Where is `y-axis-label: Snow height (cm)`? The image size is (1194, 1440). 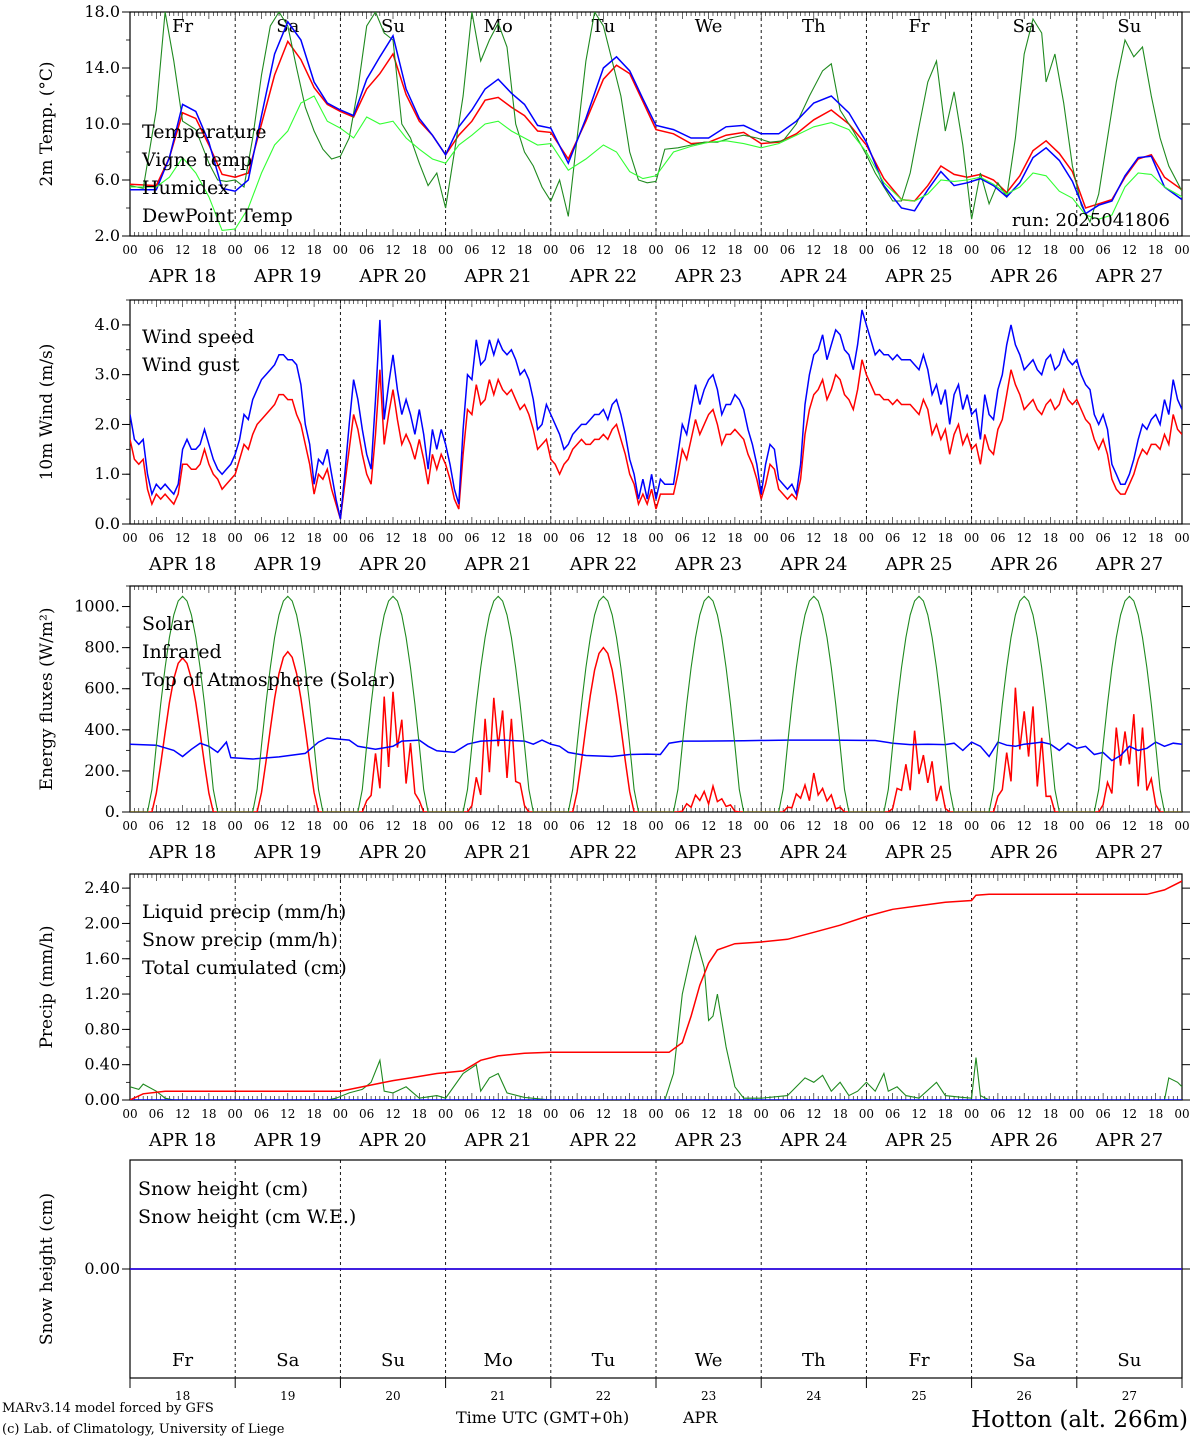 y-axis-label: Snow height (cm) is located at coordinates (47, 1269).